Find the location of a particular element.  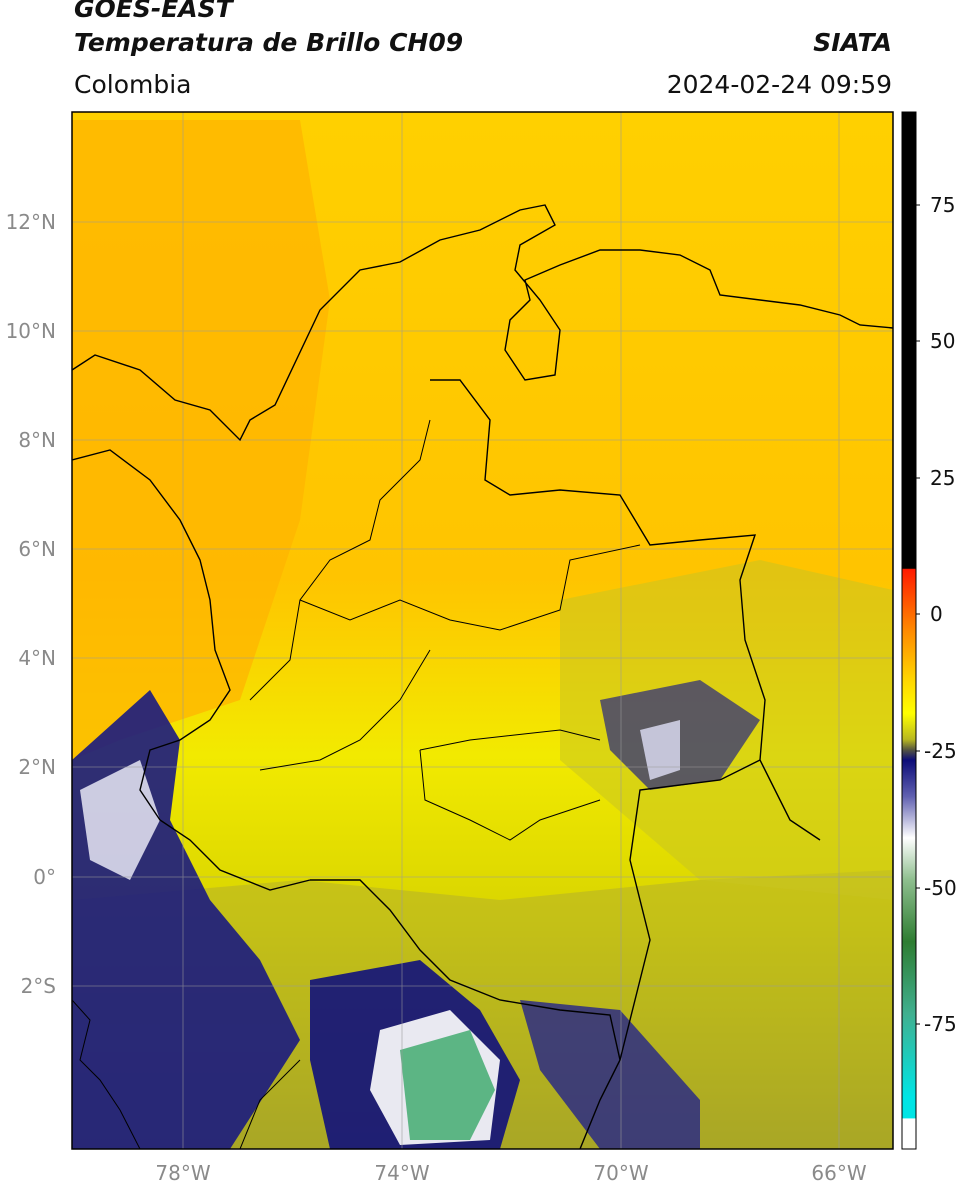

lat-label: 12°N is located at coordinates (31, 222).